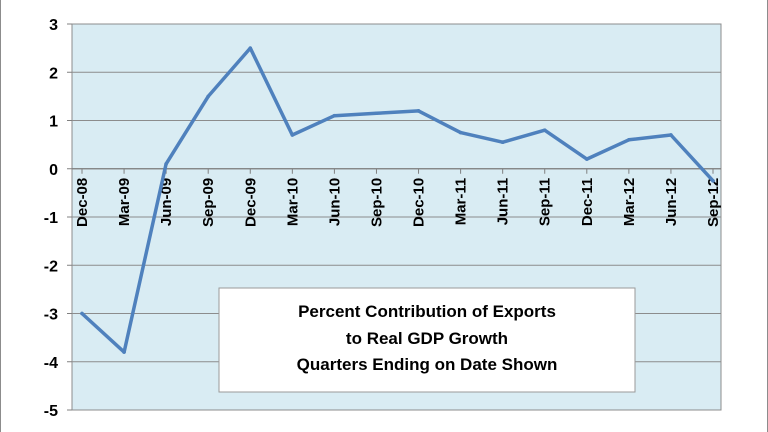 This screenshot has height=432, width=768. Describe the element at coordinates (53, 170) in the screenshot. I see `y-tick-label: 0` at that location.